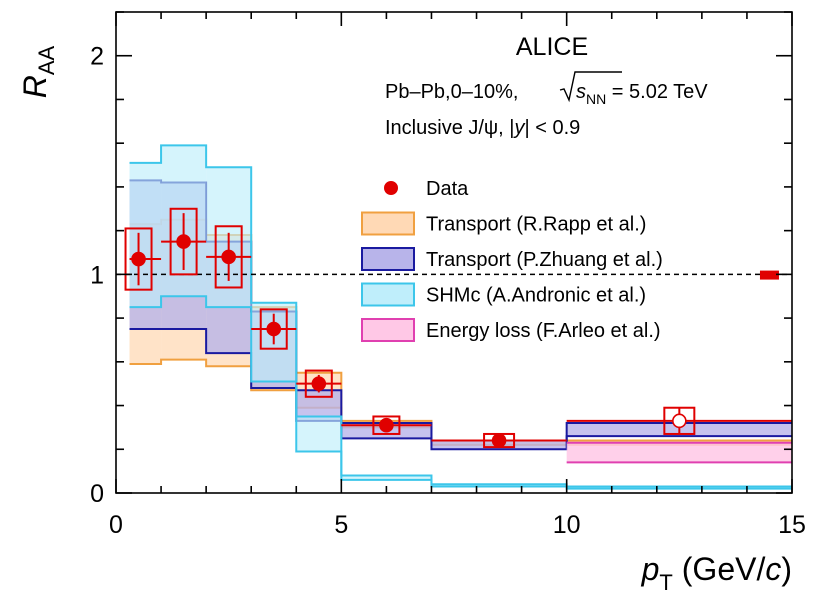  I want to click on experiment-label: ALICE, so click(552, 47).